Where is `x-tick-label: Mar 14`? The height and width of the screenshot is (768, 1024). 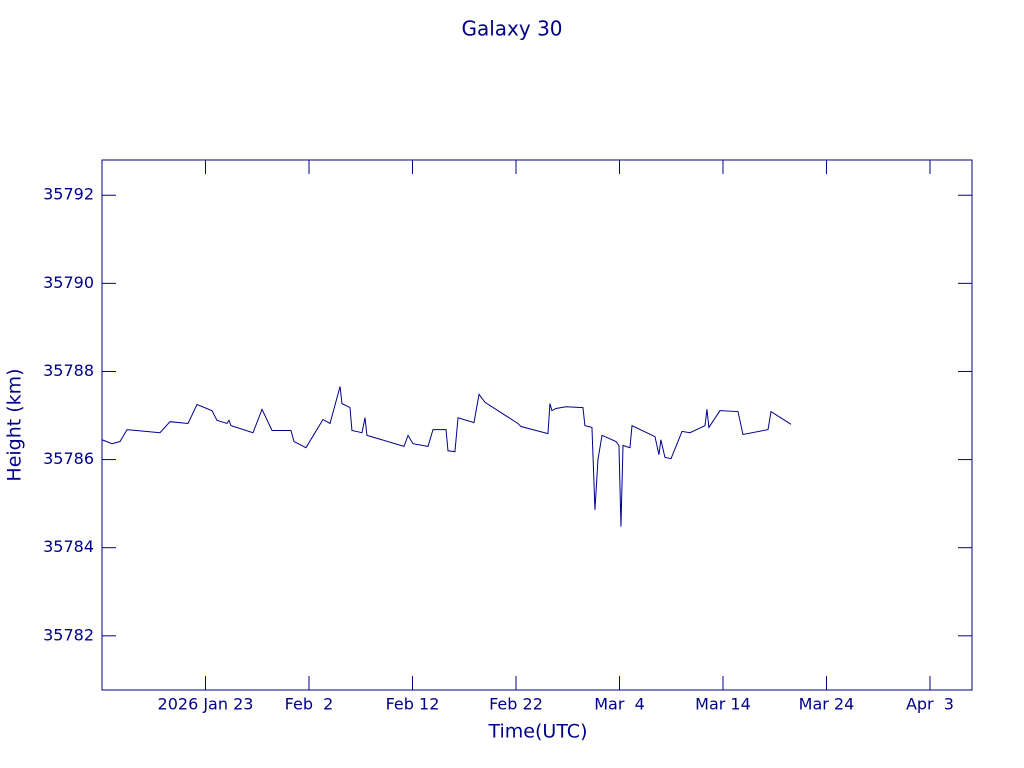 x-tick-label: Mar 14 is located at coordinates (723, 704).